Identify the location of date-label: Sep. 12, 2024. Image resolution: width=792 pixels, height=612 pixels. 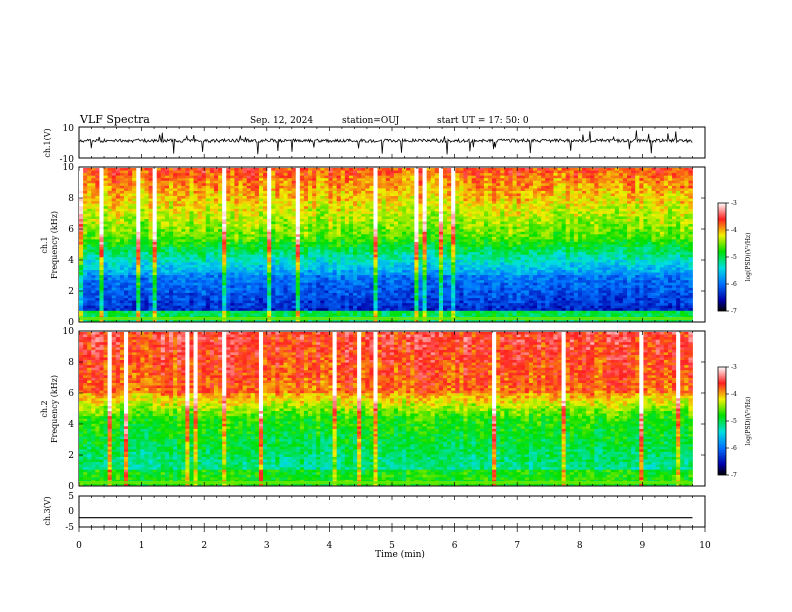
(281, 121).